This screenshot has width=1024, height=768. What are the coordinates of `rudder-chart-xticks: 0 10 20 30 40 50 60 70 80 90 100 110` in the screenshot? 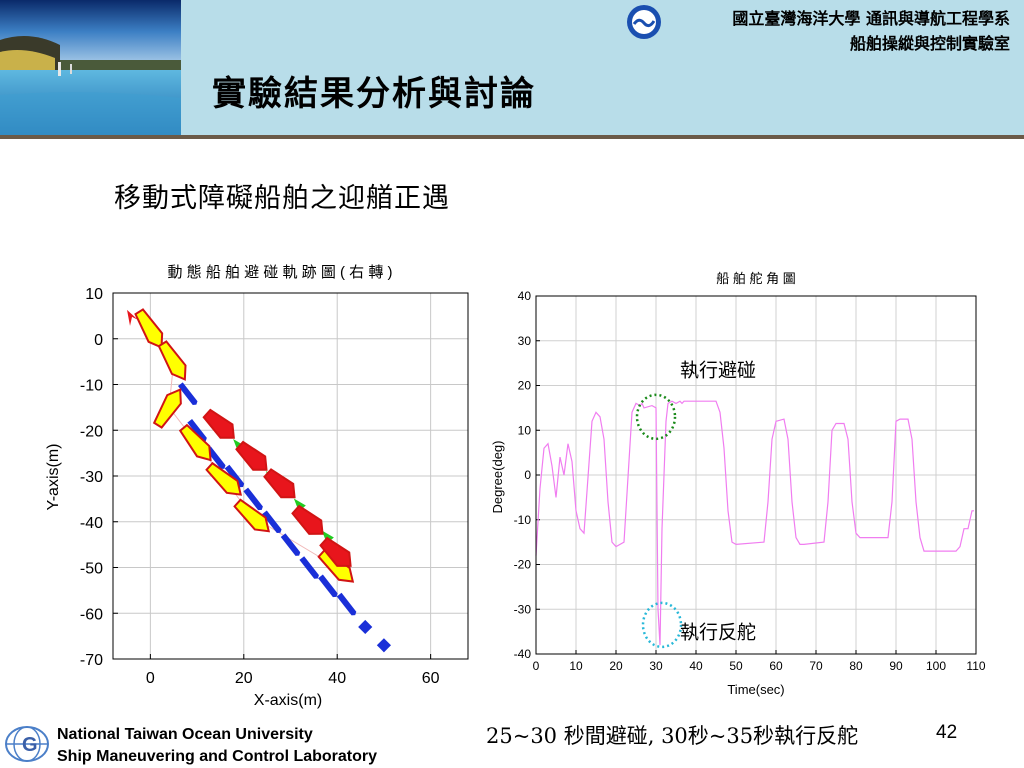 It's located at (759, 666).